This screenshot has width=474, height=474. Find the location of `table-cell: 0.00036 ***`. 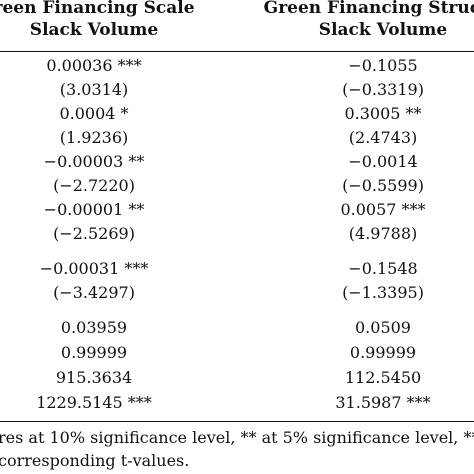

table-cell: 0.00036 *** is located at coordinates (94, 65).